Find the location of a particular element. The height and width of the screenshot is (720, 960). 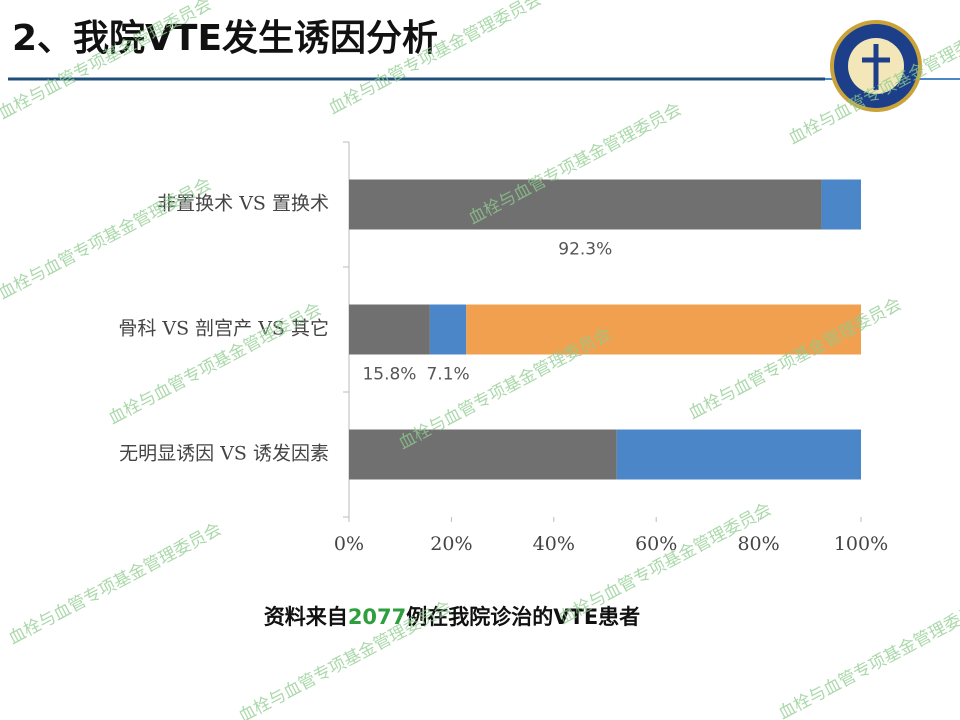

x-tick-label: 60% is located at coordinates (656, 544).